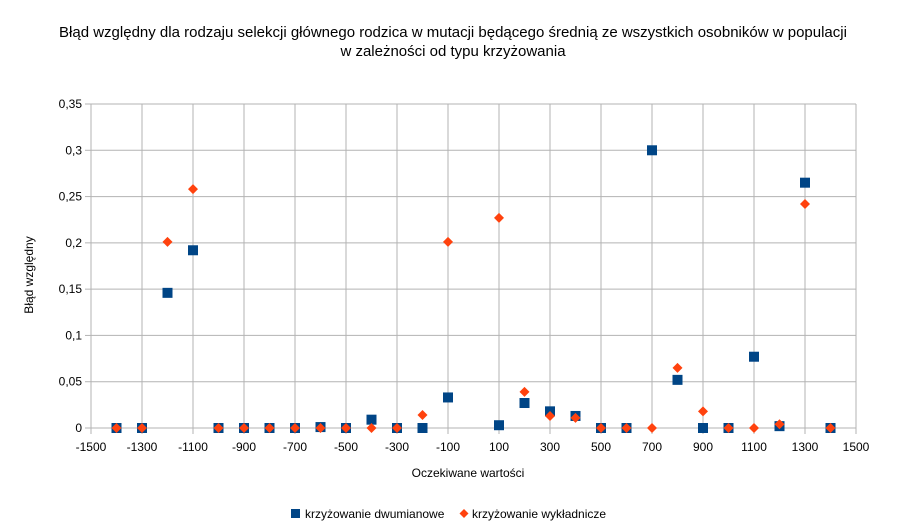 This screenshot has height=530, width=907. What do you see at coordinates (71, 104) in the screenshot?
I see `y-tick-label: 0,35` at bounding box center [71, 104].